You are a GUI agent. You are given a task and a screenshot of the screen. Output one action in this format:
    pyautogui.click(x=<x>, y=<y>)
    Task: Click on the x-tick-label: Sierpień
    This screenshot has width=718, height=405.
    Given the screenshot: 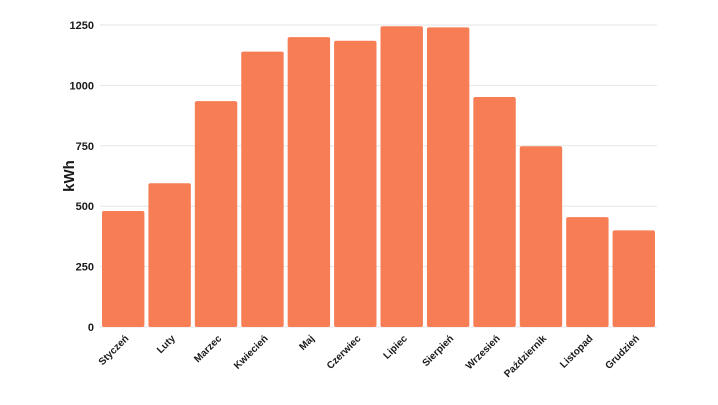 What is the action you would take?
    pyautogui.click(x=439, y=351)
    